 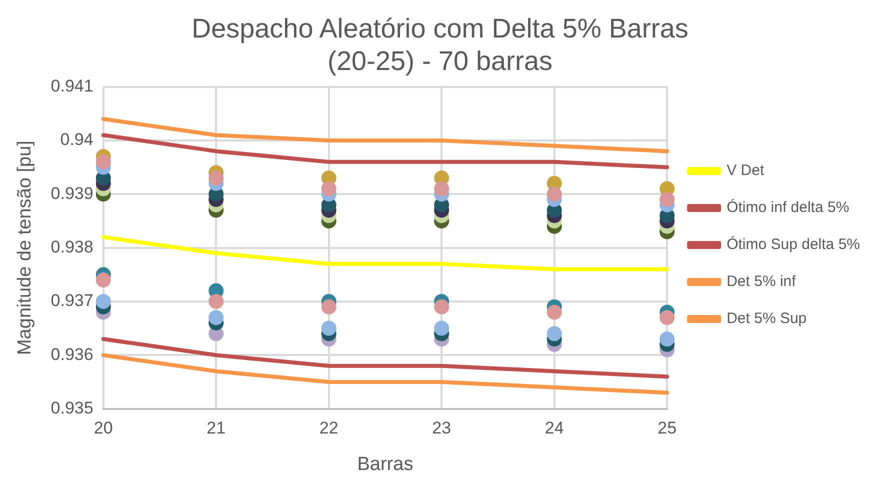 What do you see at coordinates (216, 428) in the screenshot?
I see `x-tick-label: 21` at bounding box center [216, 428].